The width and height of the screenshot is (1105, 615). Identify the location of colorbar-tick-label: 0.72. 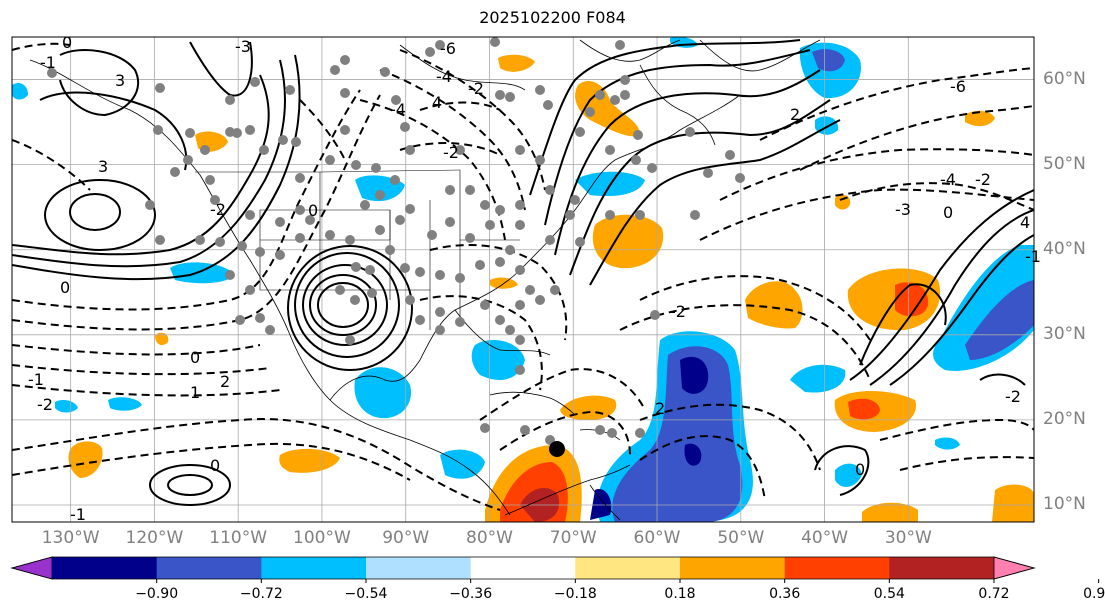
(994, 594).